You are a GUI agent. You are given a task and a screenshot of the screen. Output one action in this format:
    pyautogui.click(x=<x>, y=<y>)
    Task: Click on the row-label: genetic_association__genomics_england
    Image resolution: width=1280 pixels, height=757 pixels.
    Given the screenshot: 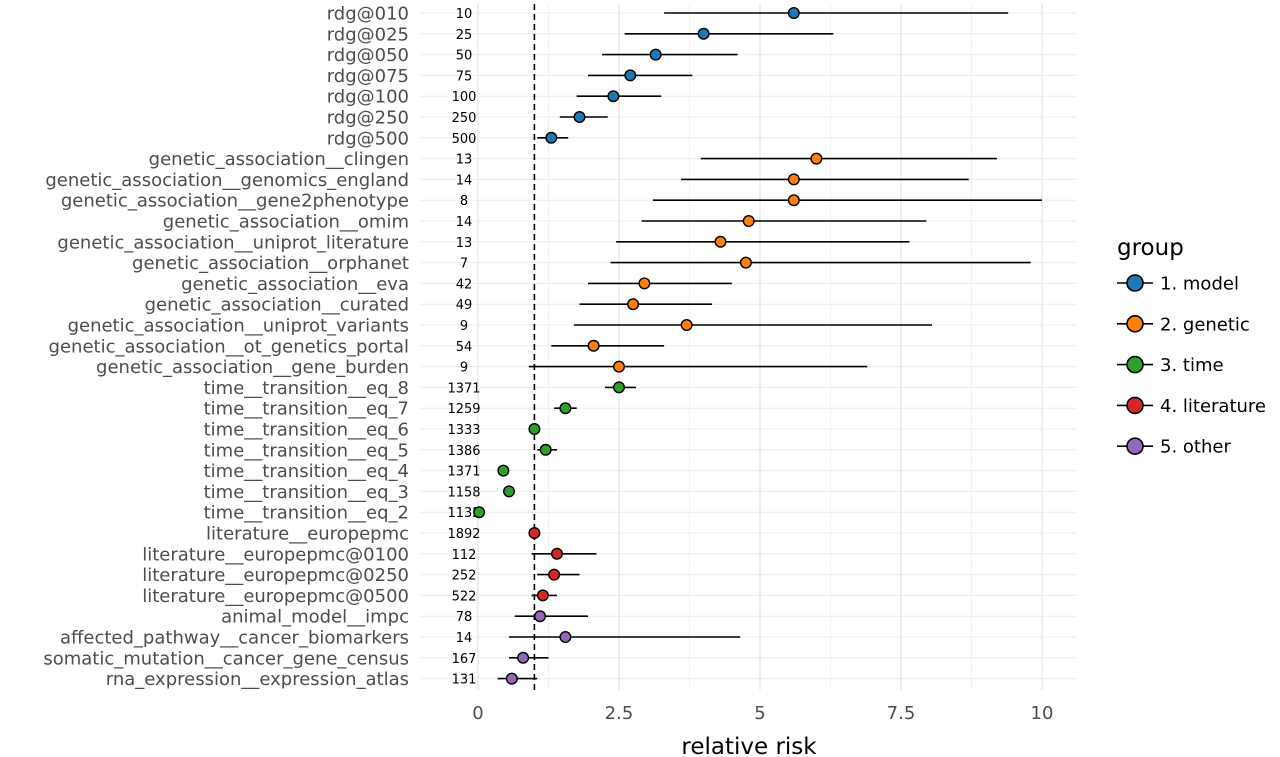 What is the action you would take?
    pyautogui.click(x=227, y=180)
    